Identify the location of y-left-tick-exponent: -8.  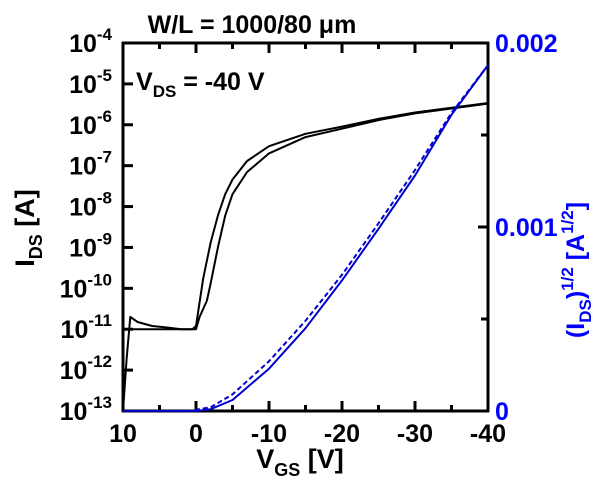
(104, 198).